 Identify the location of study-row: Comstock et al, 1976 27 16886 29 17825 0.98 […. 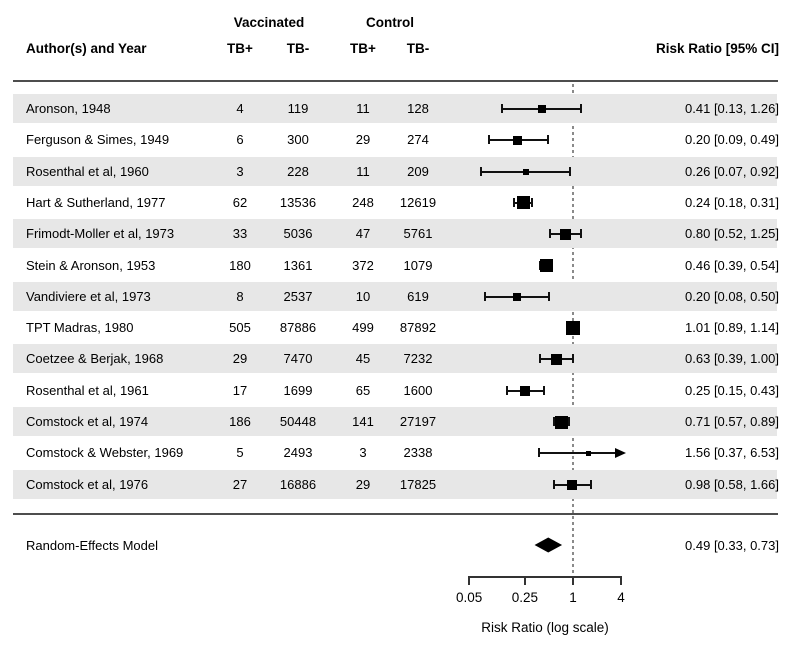
(399, 484).